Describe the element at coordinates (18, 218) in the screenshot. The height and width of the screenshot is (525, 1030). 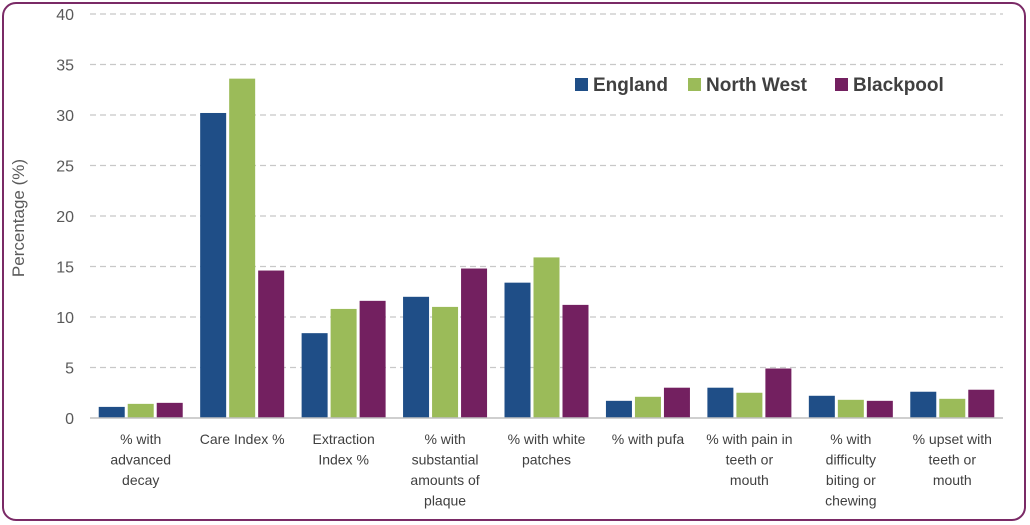
I see `y-axis-label: Percentage (%)` at that location.